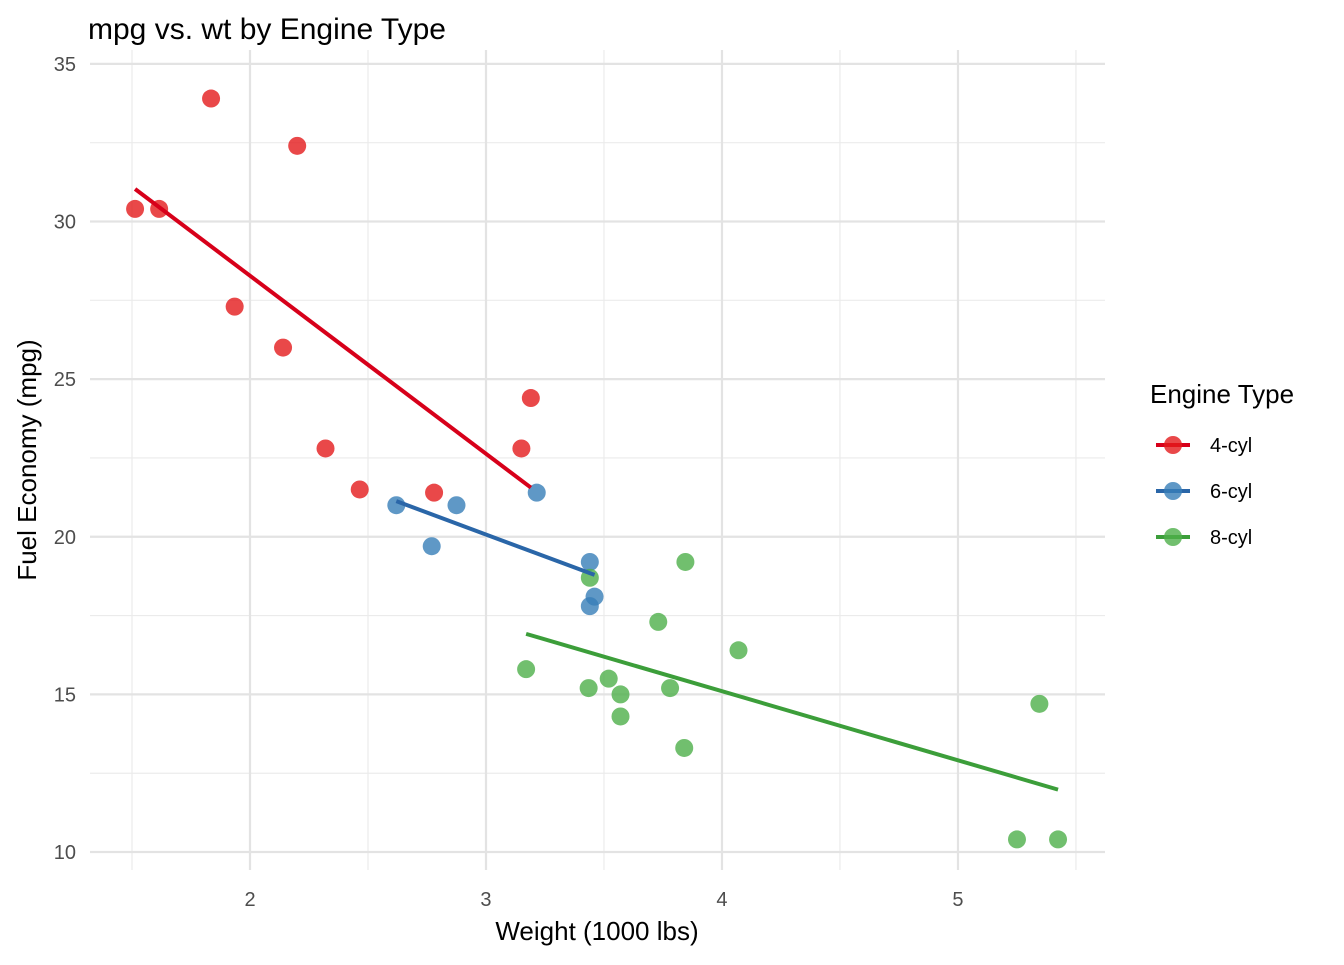 This screenshot has height=965, width=1344. Describe the element at coordinates (65, 223) in the screenshot. I see `y-tick-label: 30` at that location.